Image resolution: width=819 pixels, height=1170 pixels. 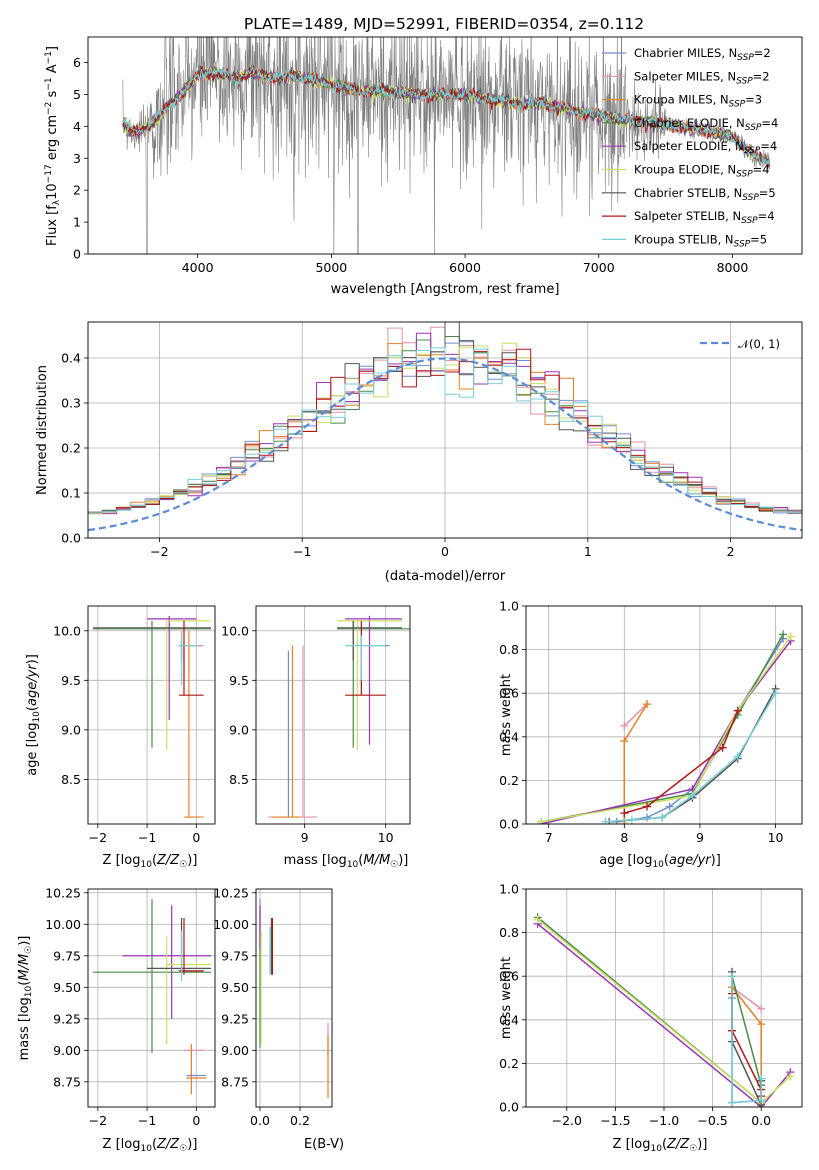 I want to click on weight-line-kroupa-stelib, so click(x=746, y=1040).